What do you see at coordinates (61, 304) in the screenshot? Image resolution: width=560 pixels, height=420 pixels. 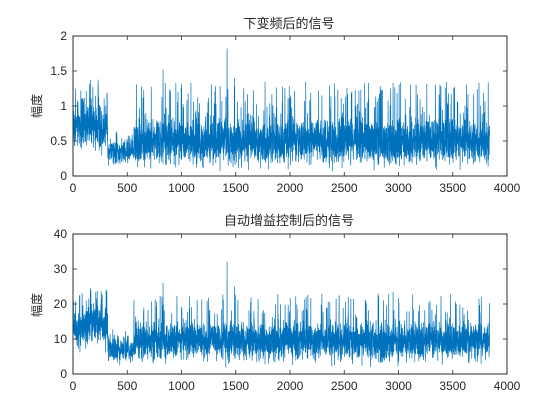 I see `y-tick-label: 20` at bounding box center [61, 304].